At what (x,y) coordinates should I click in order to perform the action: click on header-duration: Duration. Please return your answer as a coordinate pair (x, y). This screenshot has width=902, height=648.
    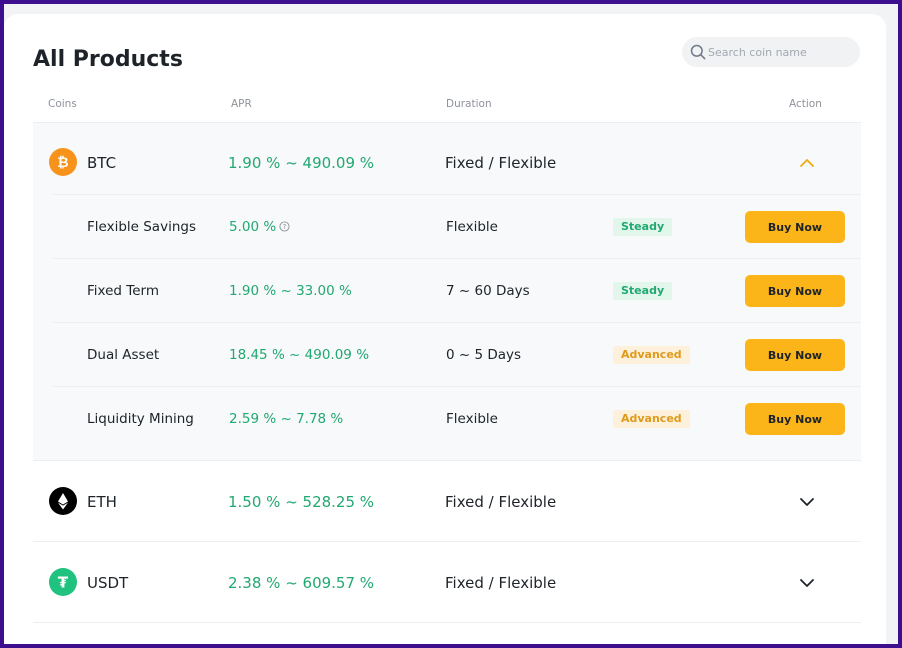
    Looking at the image, I should click on (469, 104).